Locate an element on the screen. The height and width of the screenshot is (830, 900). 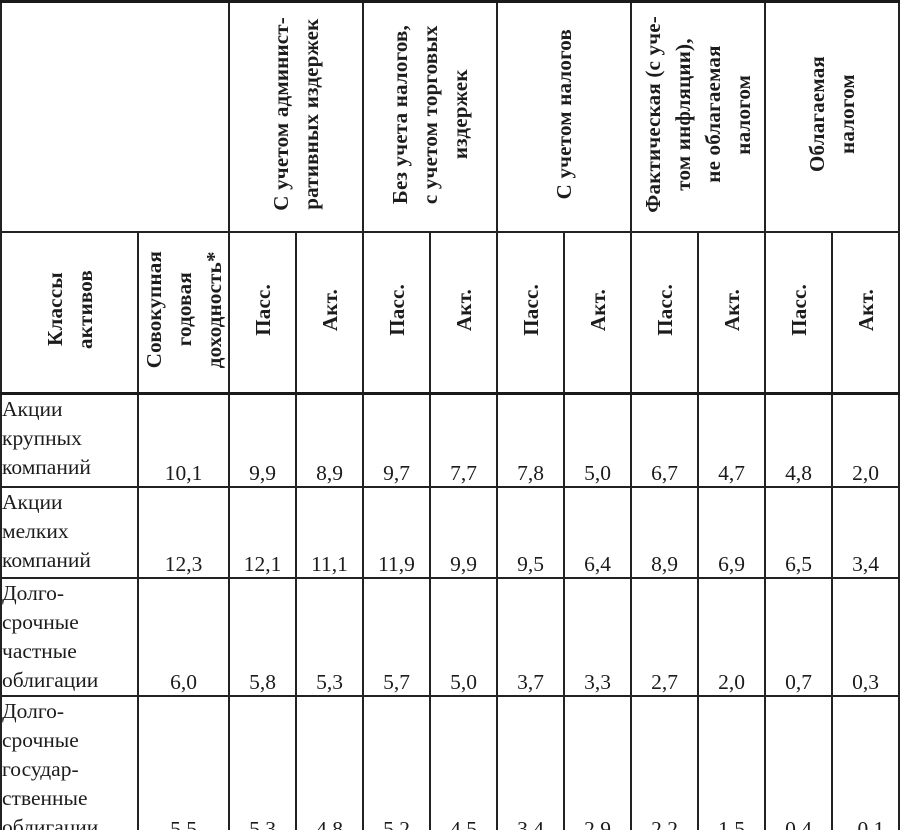
asset-class-label: Акции крупных компаний is located at coordinates (69, 440).